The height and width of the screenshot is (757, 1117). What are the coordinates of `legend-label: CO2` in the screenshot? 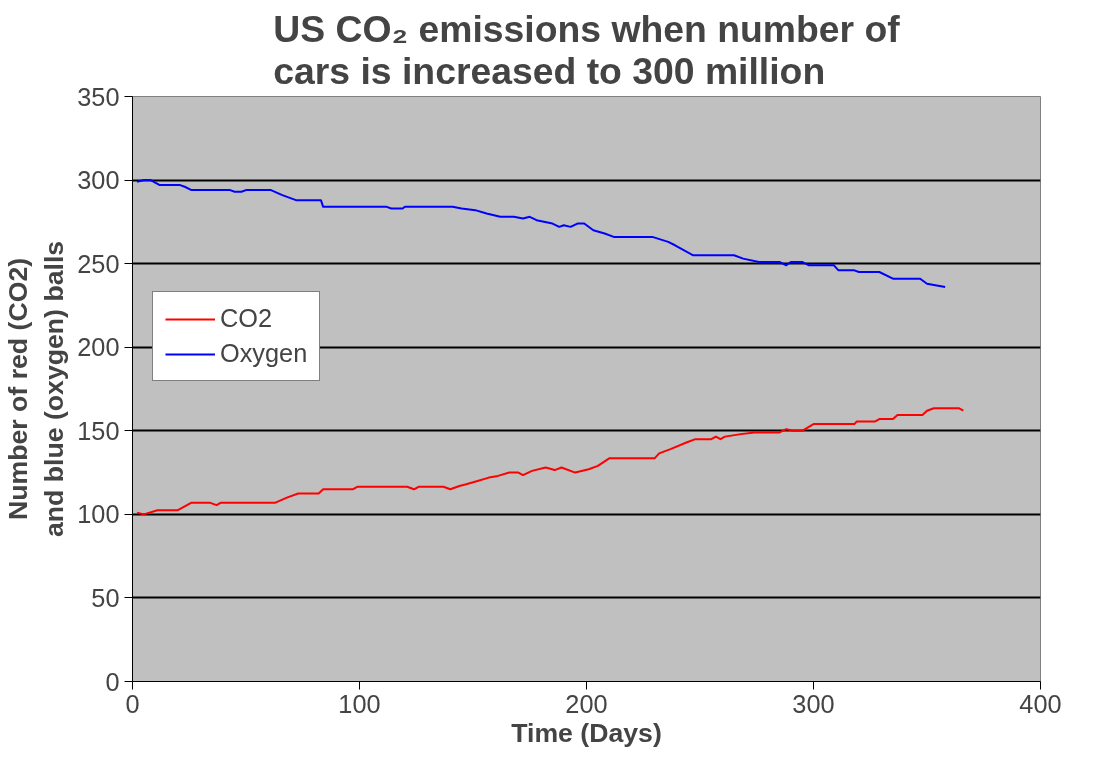 It's located at (246, 318).